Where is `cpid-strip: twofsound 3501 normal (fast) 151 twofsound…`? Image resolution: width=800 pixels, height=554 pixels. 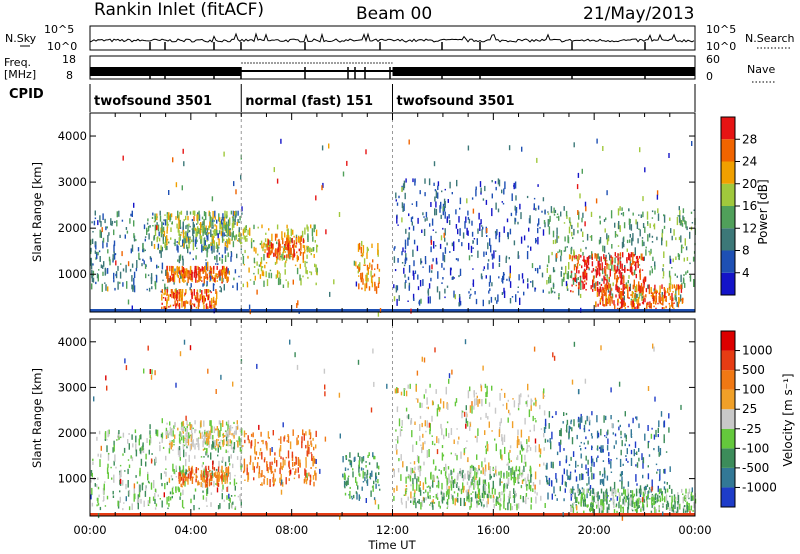
cpid-strip: twofsound 3501 normal (fast) 151 twofsound… is located at coordinates (392, 98).